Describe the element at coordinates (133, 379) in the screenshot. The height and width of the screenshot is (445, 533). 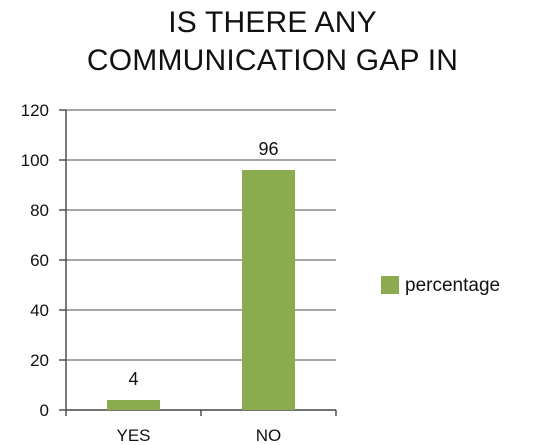
I see `data-label-yes: 4` at that location.